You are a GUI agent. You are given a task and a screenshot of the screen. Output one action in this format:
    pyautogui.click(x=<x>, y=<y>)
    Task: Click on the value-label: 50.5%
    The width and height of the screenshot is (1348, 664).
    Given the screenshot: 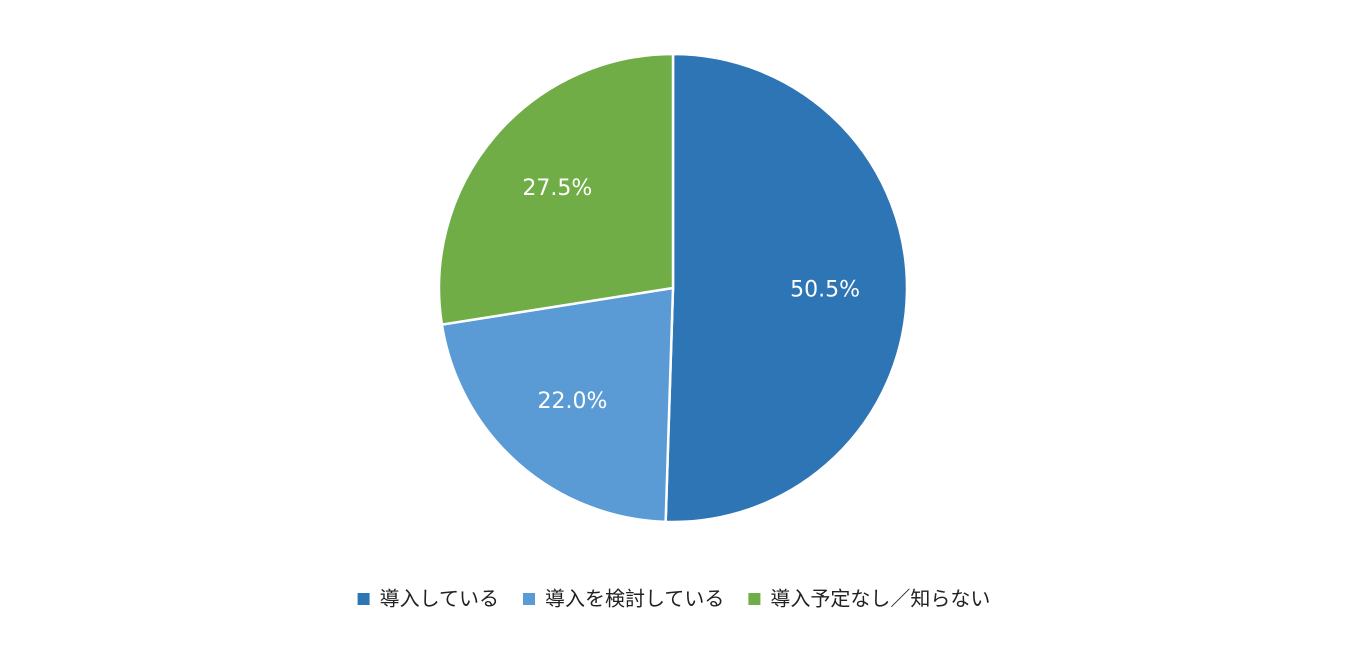 What is the action you would take?
    pyautogui.click(x=825, y=289)
    